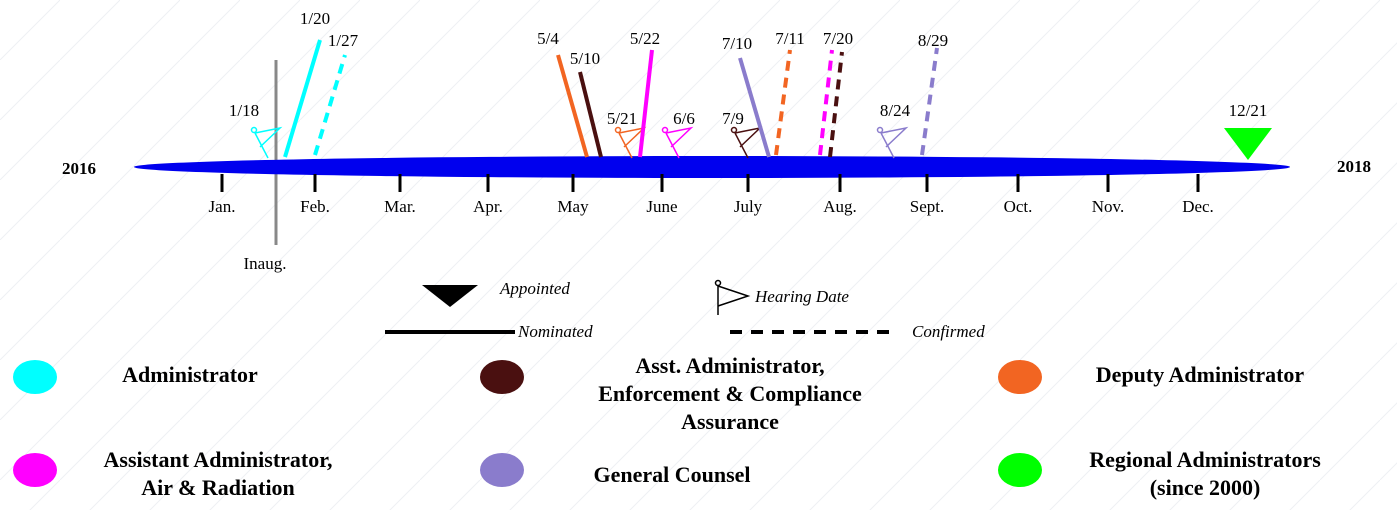 This screenshot has width=1397, height=510. Describe the element at coordinates (1248, 110) in the screenshot. I see `event-date: 12/21` at that location.